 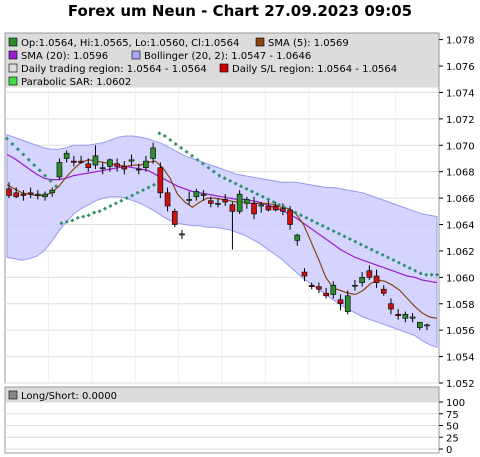 What do you see at coordinates (224, 68) in the screenshot?
I see `legend-sl-region-swatch` at bounding box center [224, 68].